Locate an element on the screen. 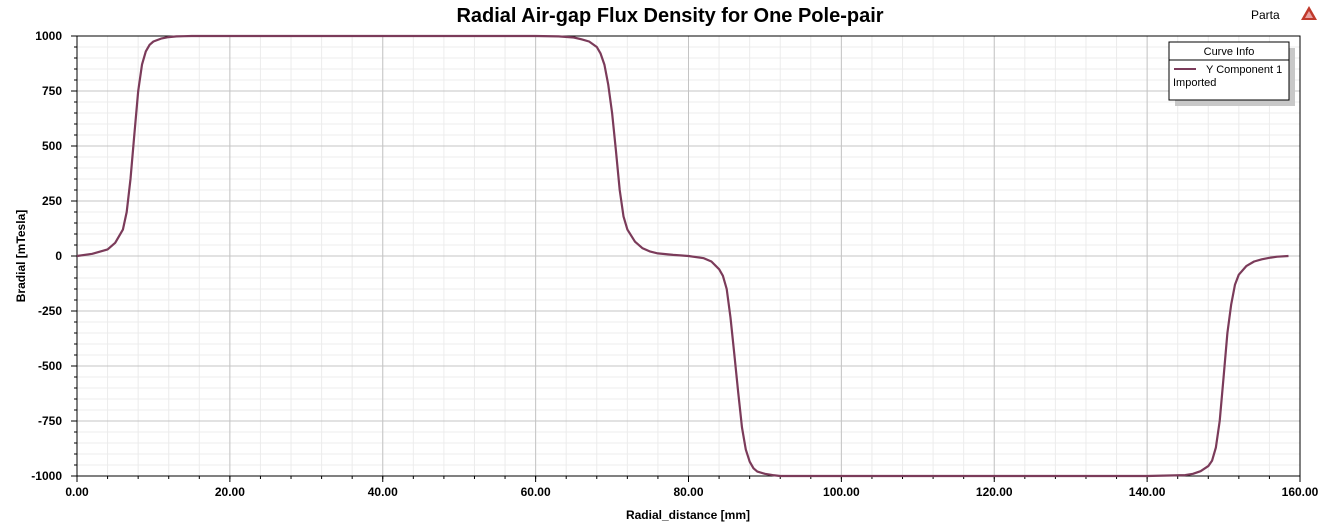 Image resolution: width=1329 pixels, height=525 pixels. y-tick-label: 1000 is located at coordinates (48, 36).